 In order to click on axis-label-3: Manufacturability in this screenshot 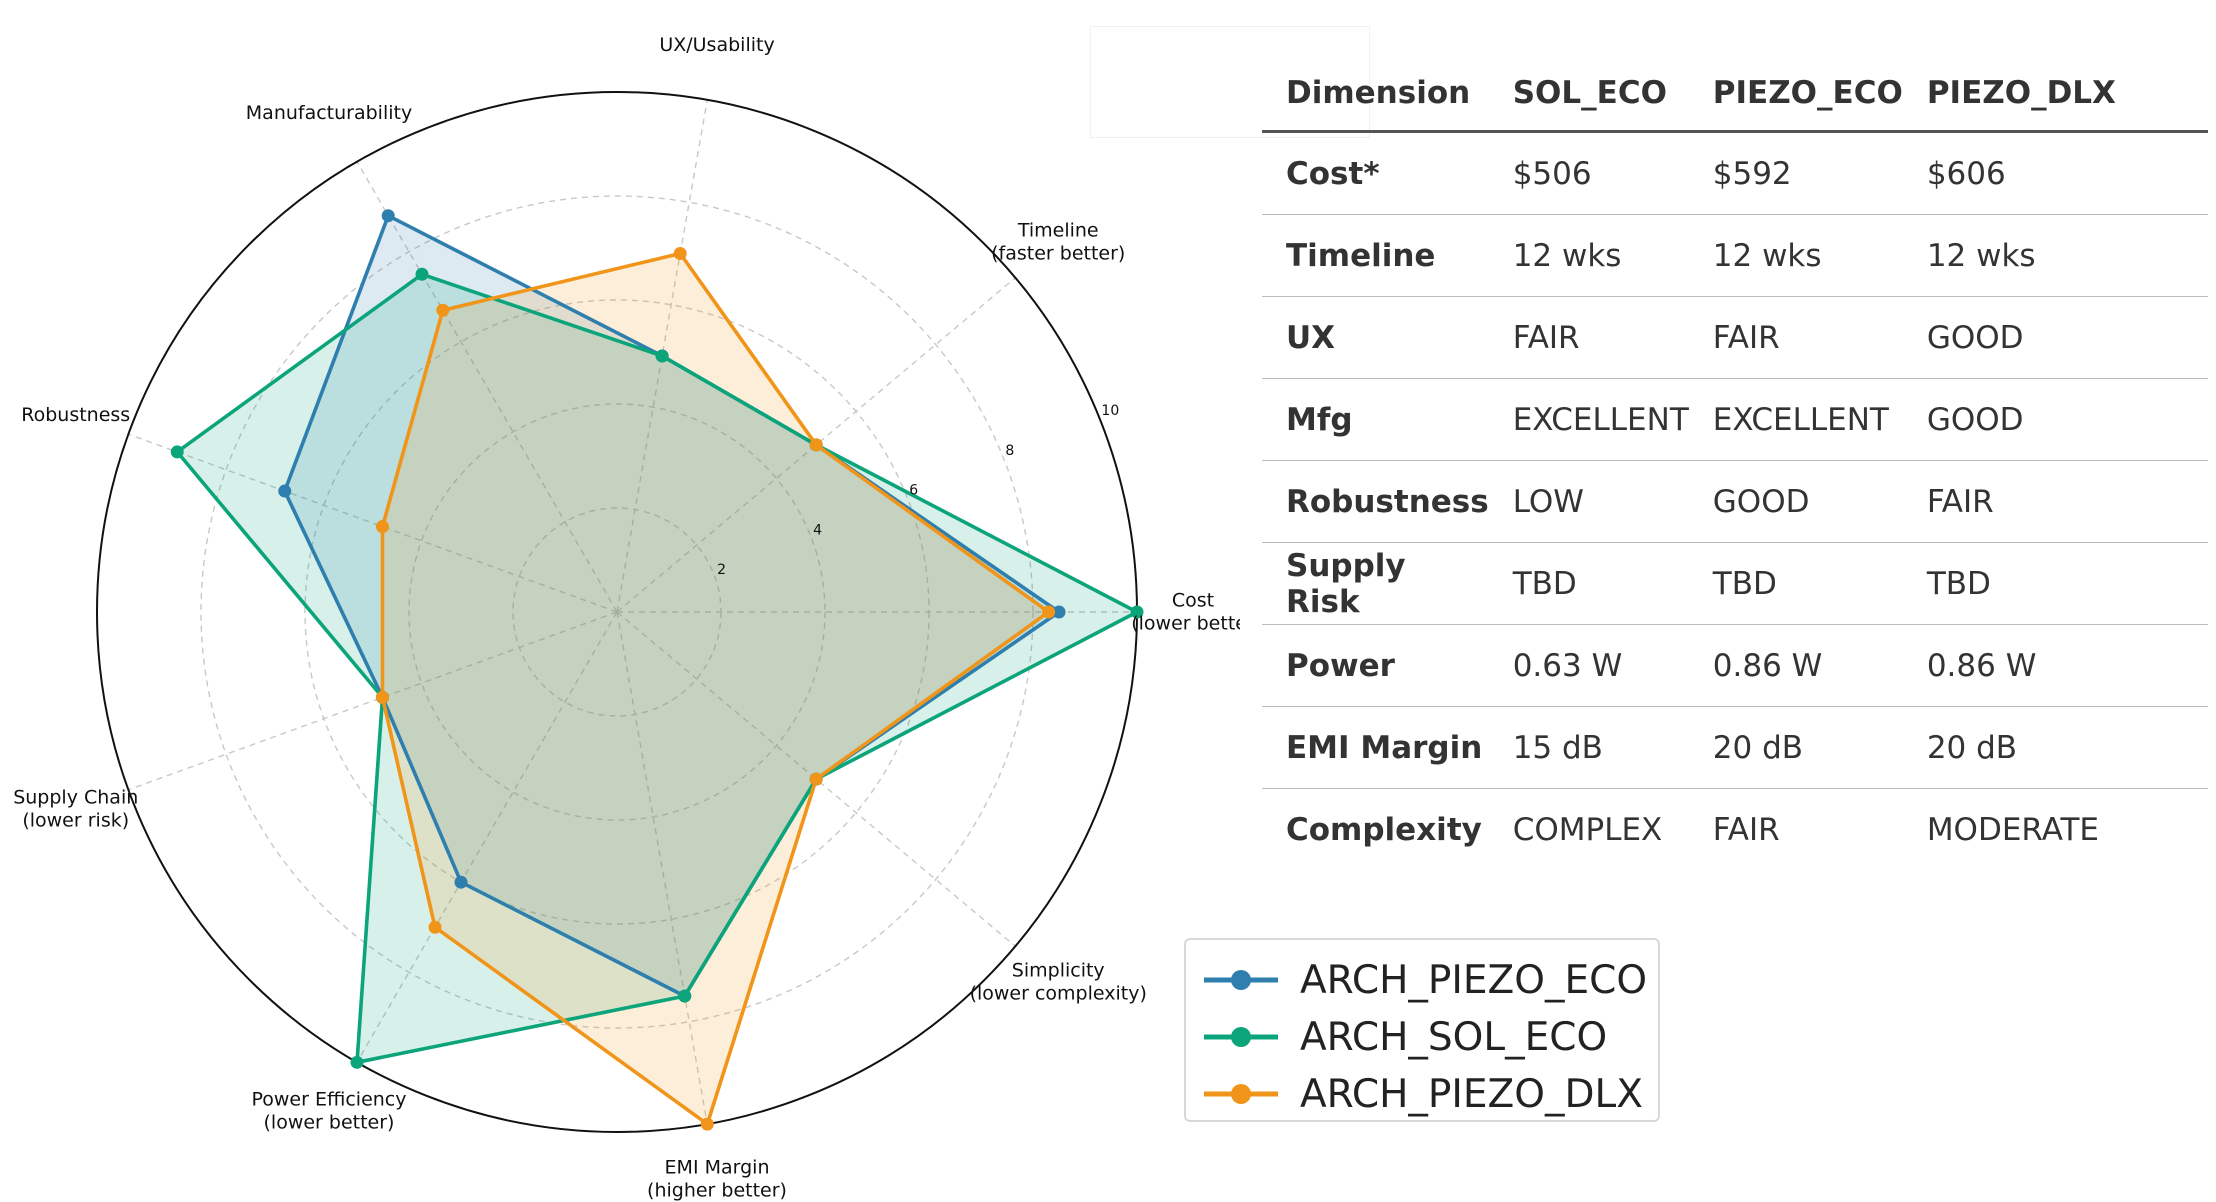, I will do `click(329, 113)`.